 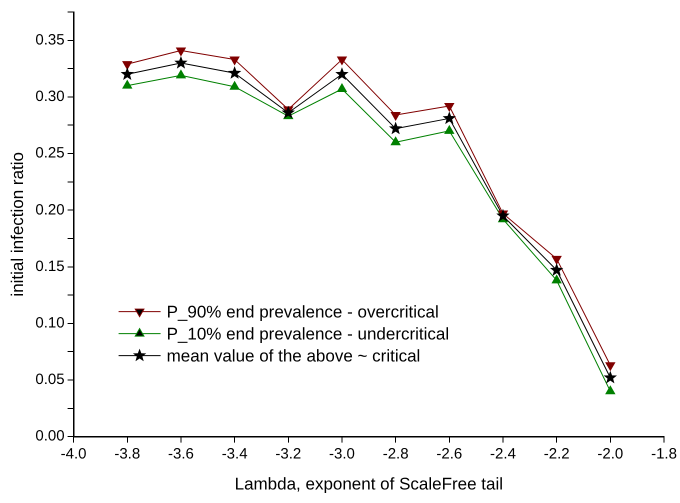 I want to click on y-tick-label: 0.10, so click(x=50, y=323).